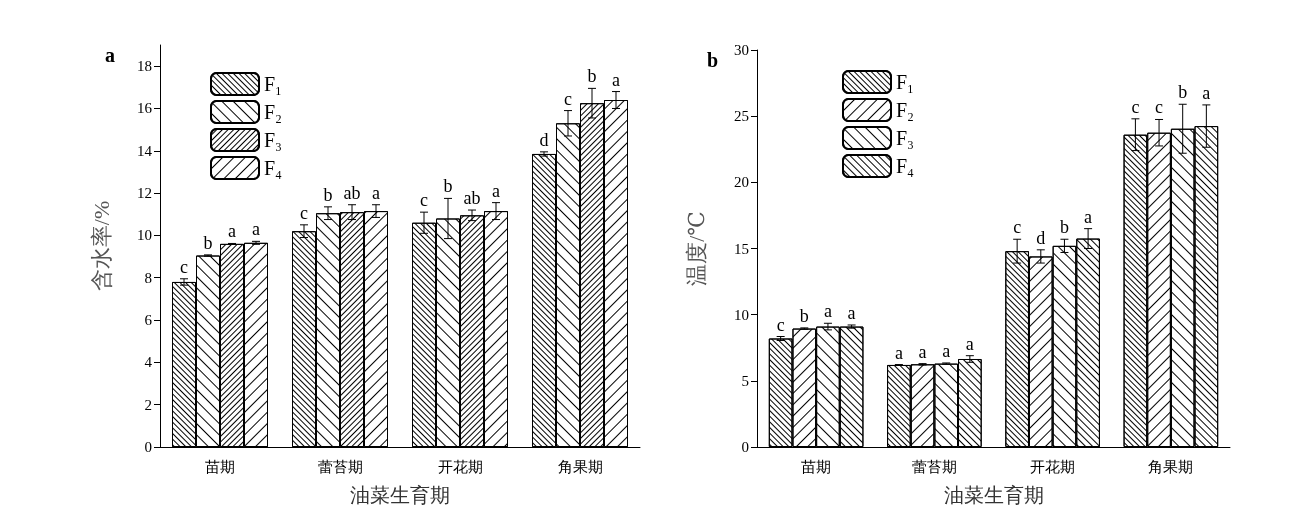 The image size is (1308, 514). Describe the element at coordinates (145, 150) in the screenshot. I see `y-tick-label: 14` at that location.